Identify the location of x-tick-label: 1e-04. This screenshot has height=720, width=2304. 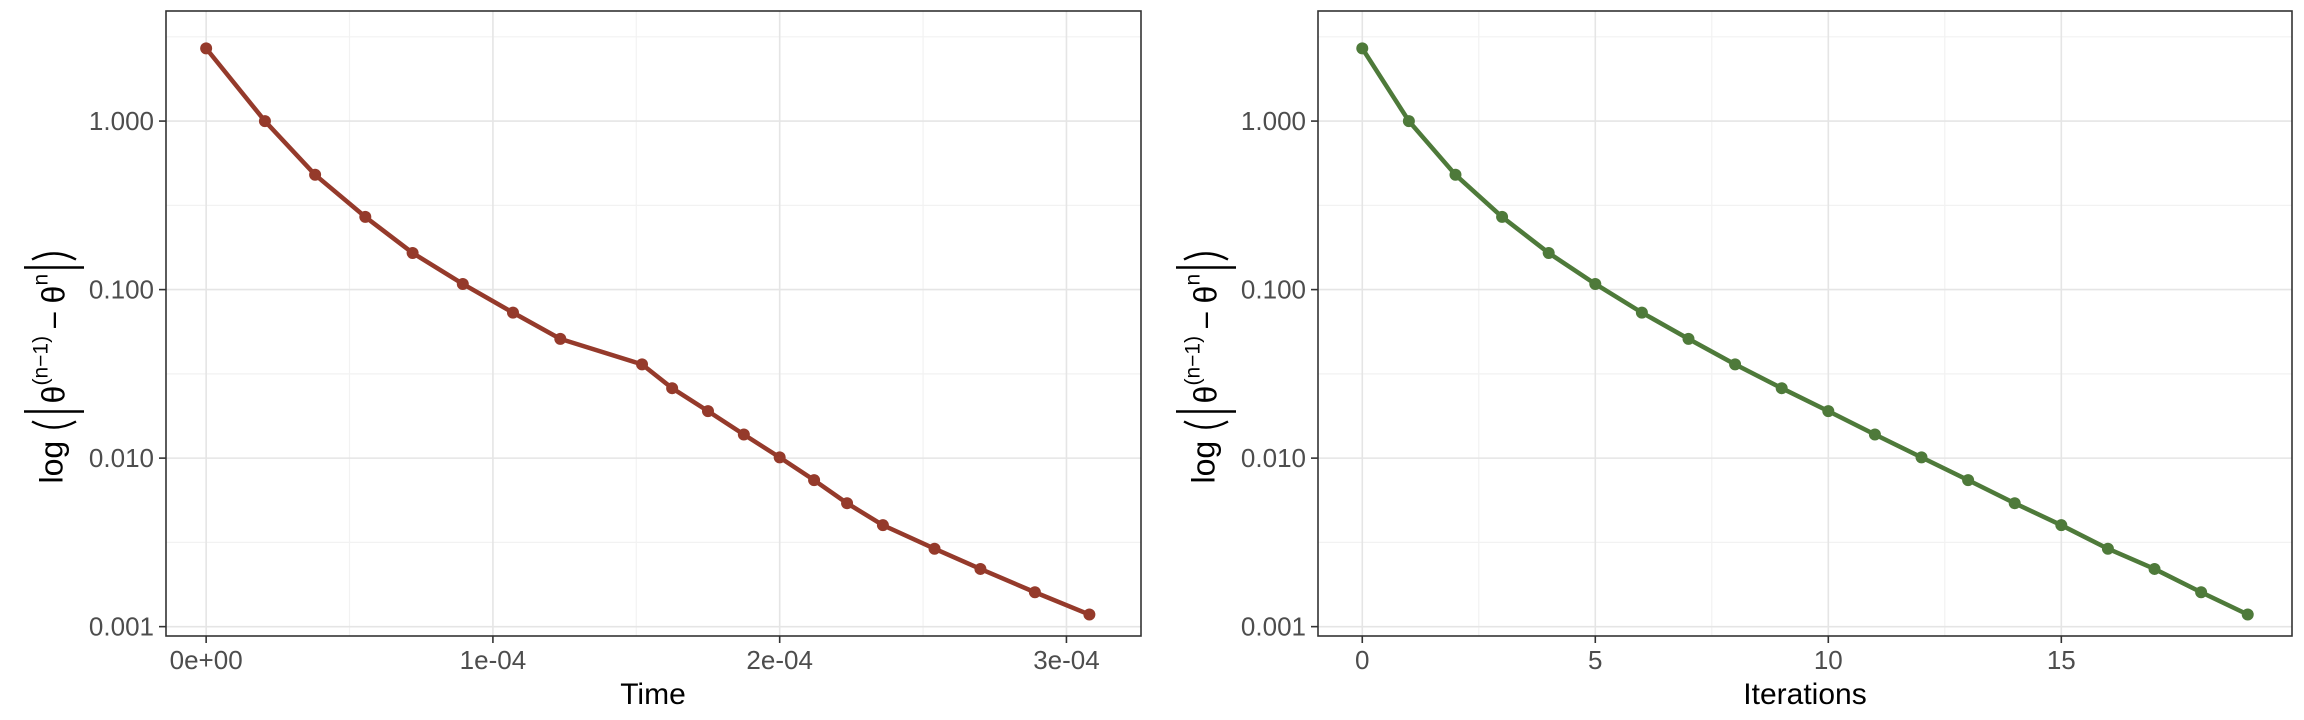
(493, 660).